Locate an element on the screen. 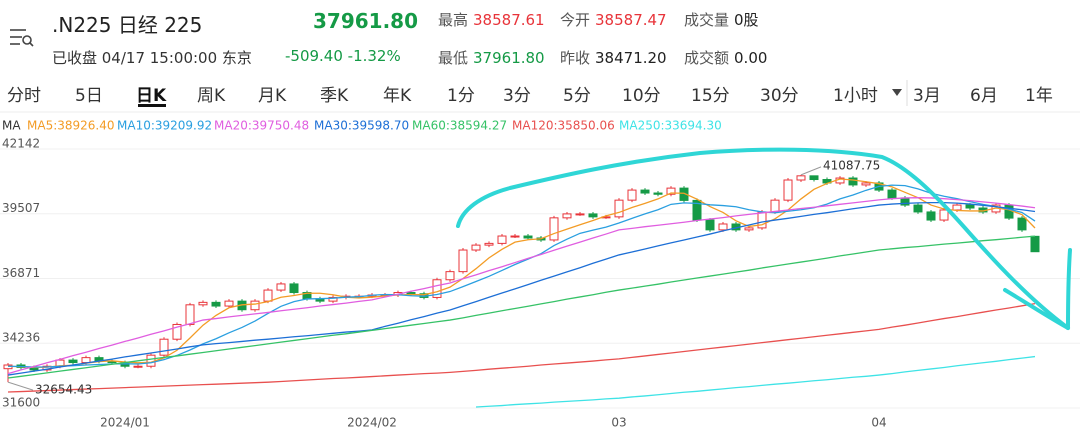 This screenshot has width=1080, height=435. y-tick-label: 36871 is located at coordinates (21, 273).